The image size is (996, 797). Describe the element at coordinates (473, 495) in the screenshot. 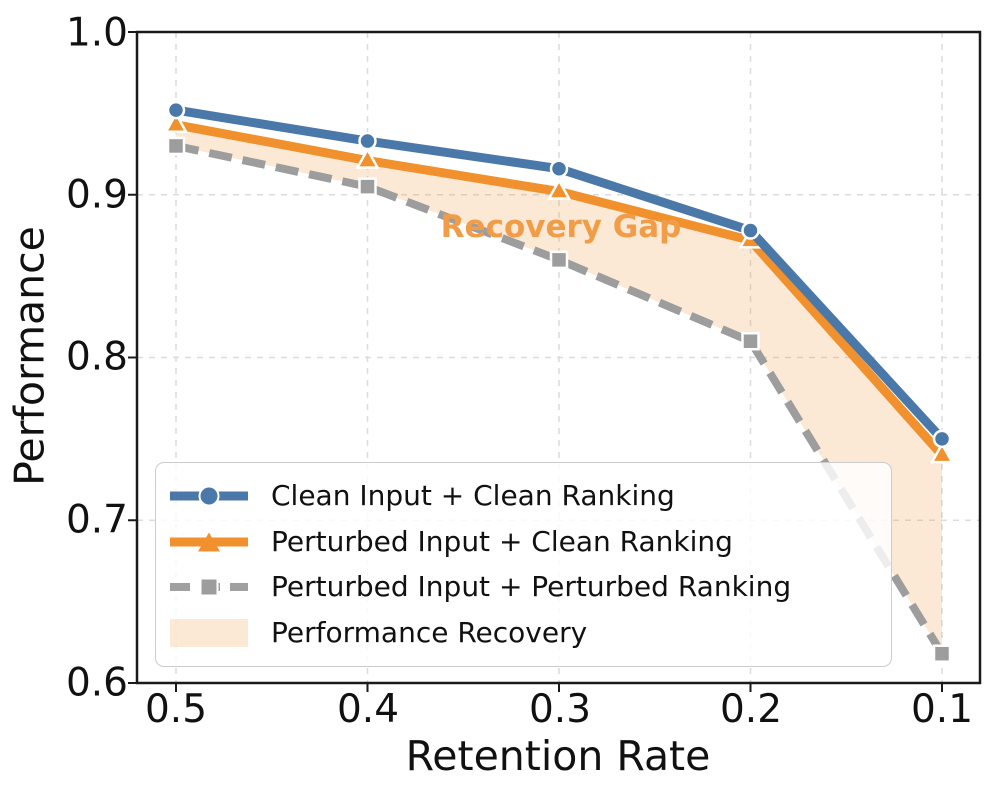

I see `legend-label: Clean Input + Clean Ranking` at that location.